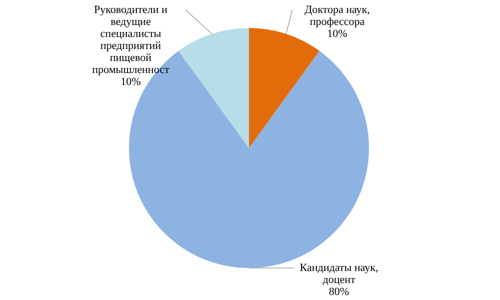 This screenshot has height=300, width=500. I want to click on data-label: 80%, so click(339, 292).